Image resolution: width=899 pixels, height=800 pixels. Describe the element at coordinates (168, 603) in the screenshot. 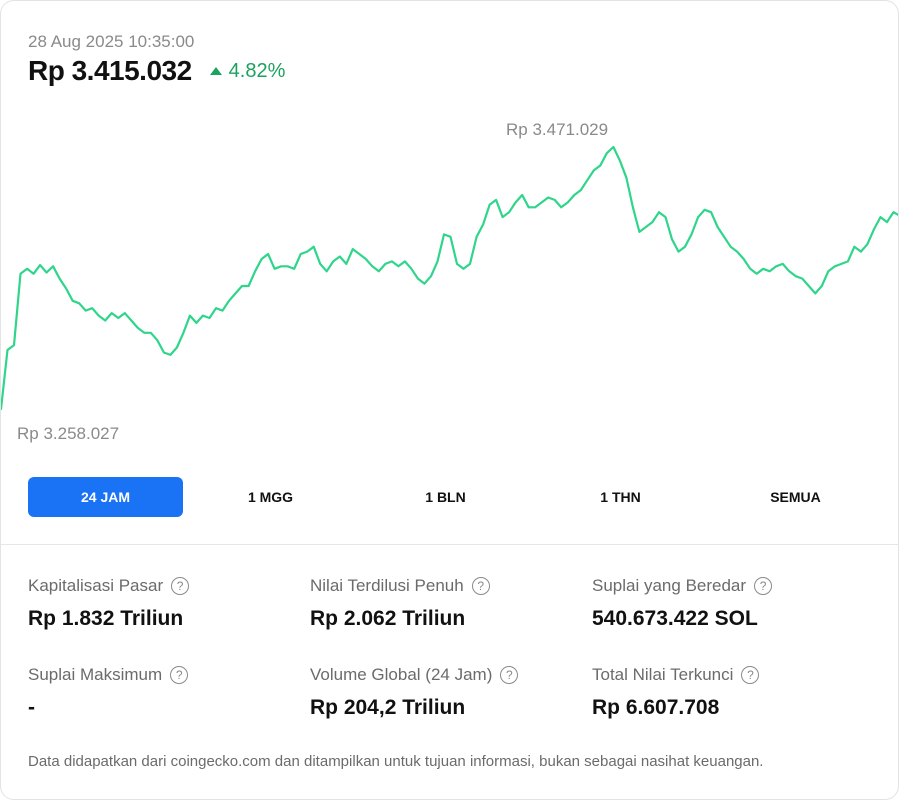

I see `stat-market-cap: Kapitalisasi Pasar? Rp 1.832 Triliun` at that location.